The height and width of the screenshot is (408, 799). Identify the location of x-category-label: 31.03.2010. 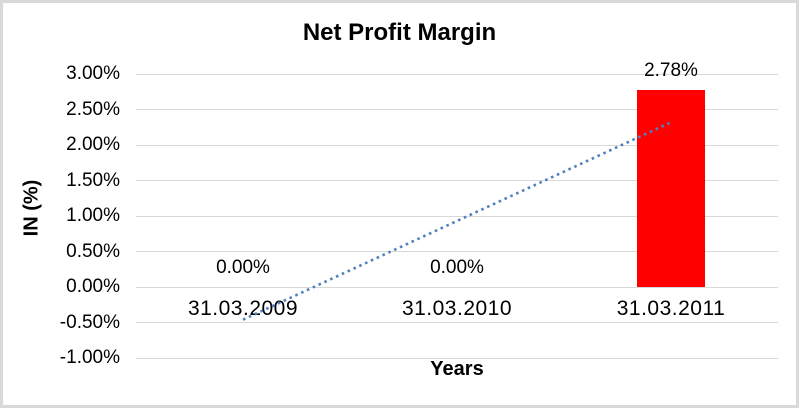
(457, 308).